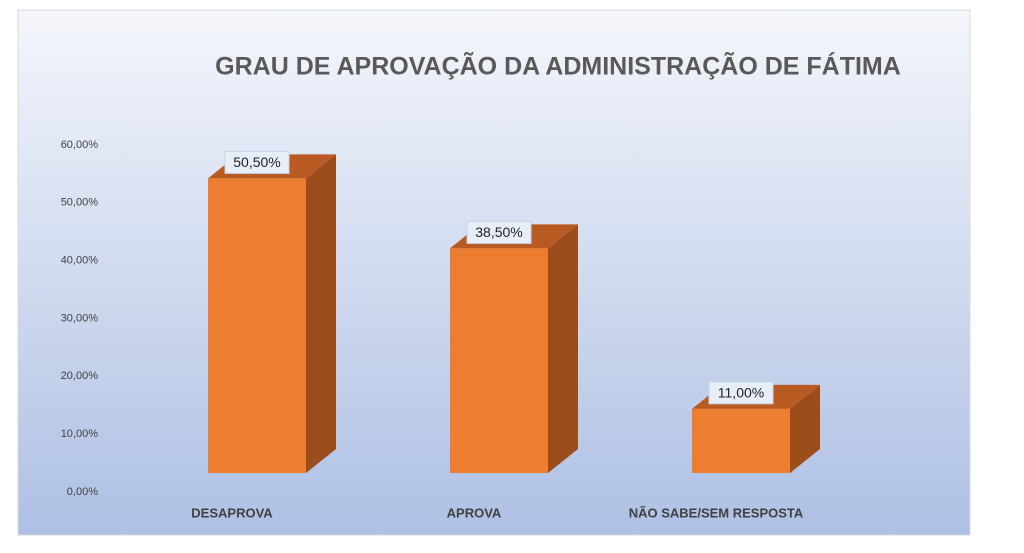  What do you see at coordinates (80, 434) in the screenshot?
I see `y-tick-label: 10,00%` at bounding box center [80, 434].